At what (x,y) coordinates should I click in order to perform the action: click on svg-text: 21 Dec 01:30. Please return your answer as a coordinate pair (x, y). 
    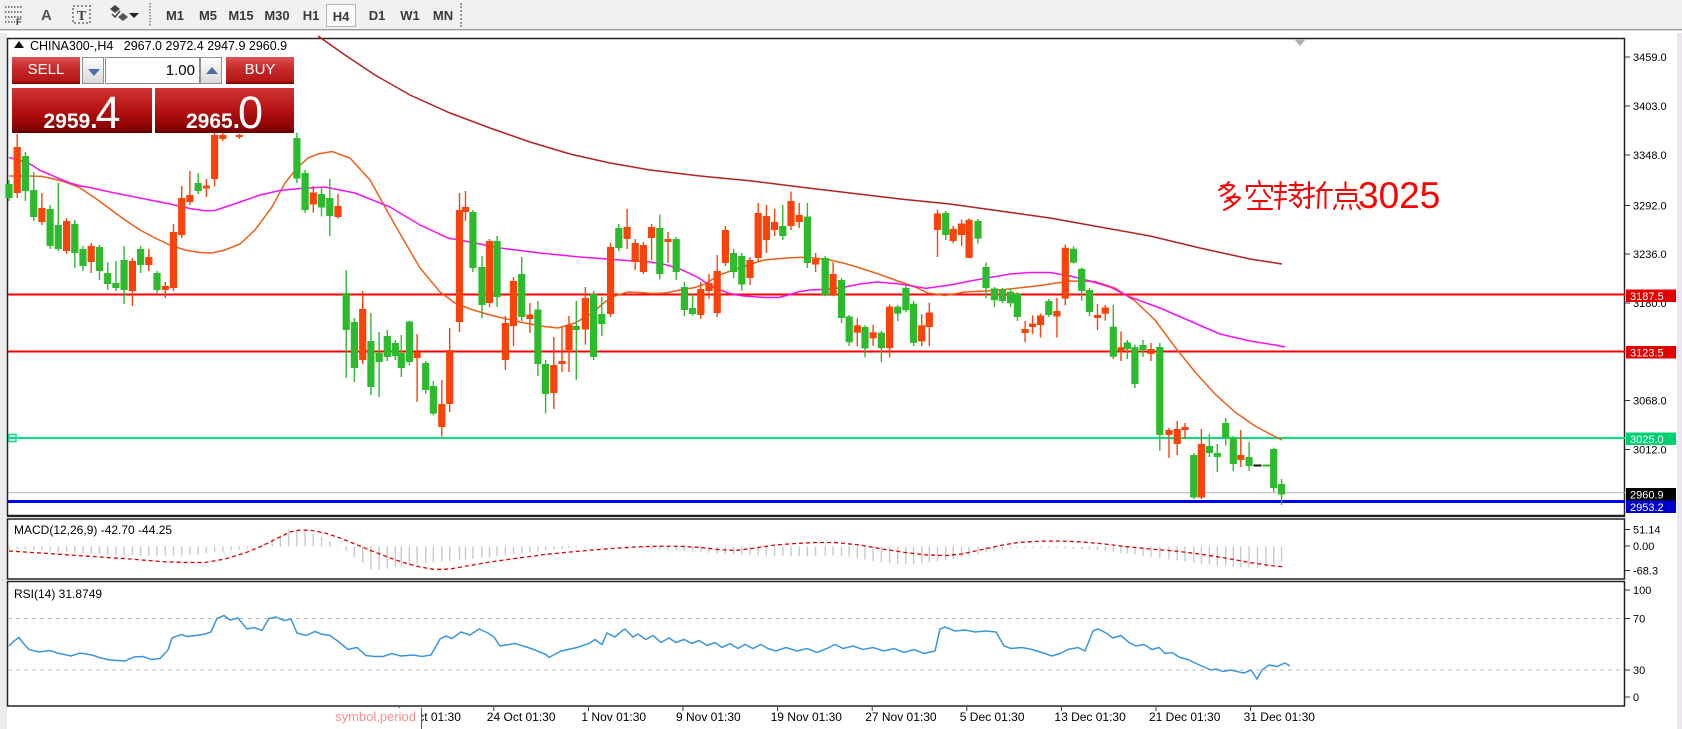
    Looking at the image, I should click on (1185, 717).